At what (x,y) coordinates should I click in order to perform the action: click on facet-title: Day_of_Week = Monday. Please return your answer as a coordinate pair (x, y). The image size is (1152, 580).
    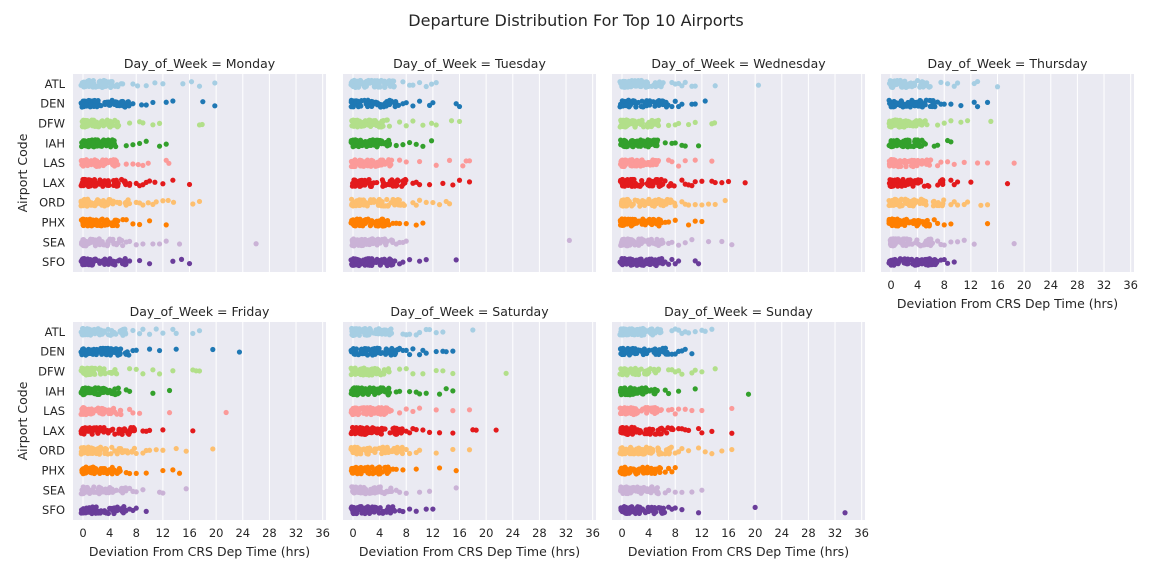
    Looking at the image, I should click on (200, 63).